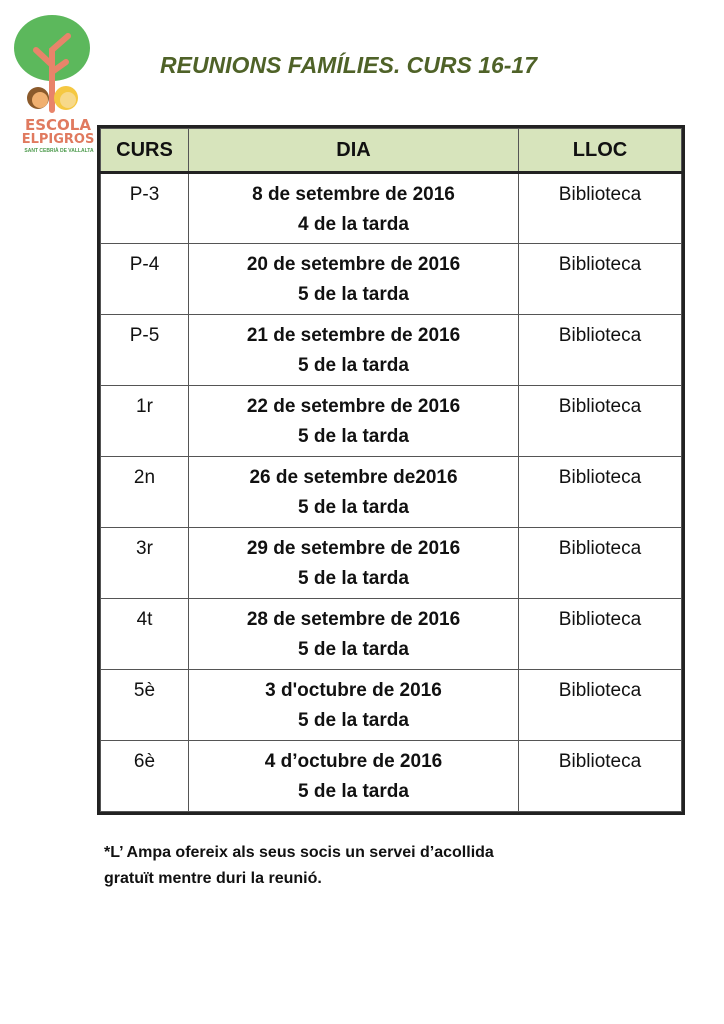 This screenshot has height=1024, width=724. I want to click on header-lloc: LLOC, so click(600, 151).